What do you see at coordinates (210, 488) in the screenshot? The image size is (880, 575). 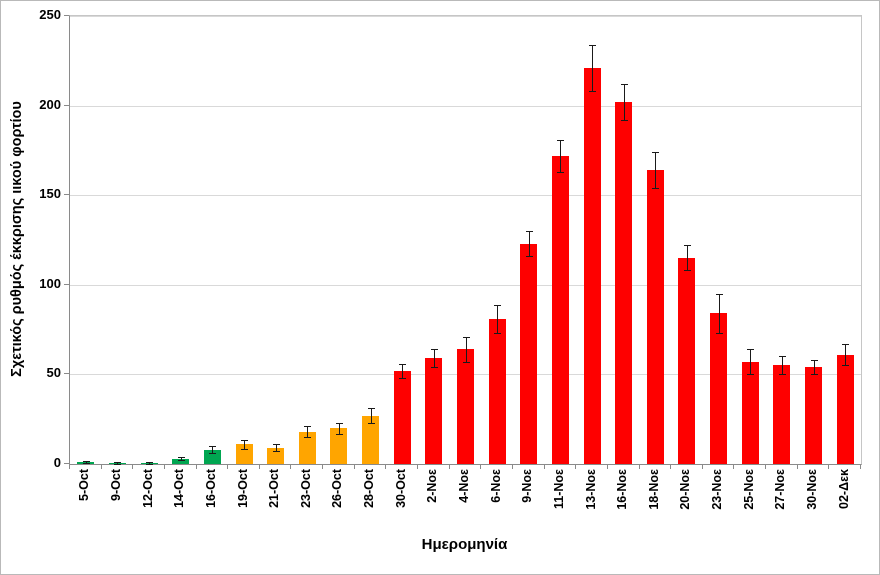 I see `x-tick-label: 16-Oct` at bounding box center [210, 488].